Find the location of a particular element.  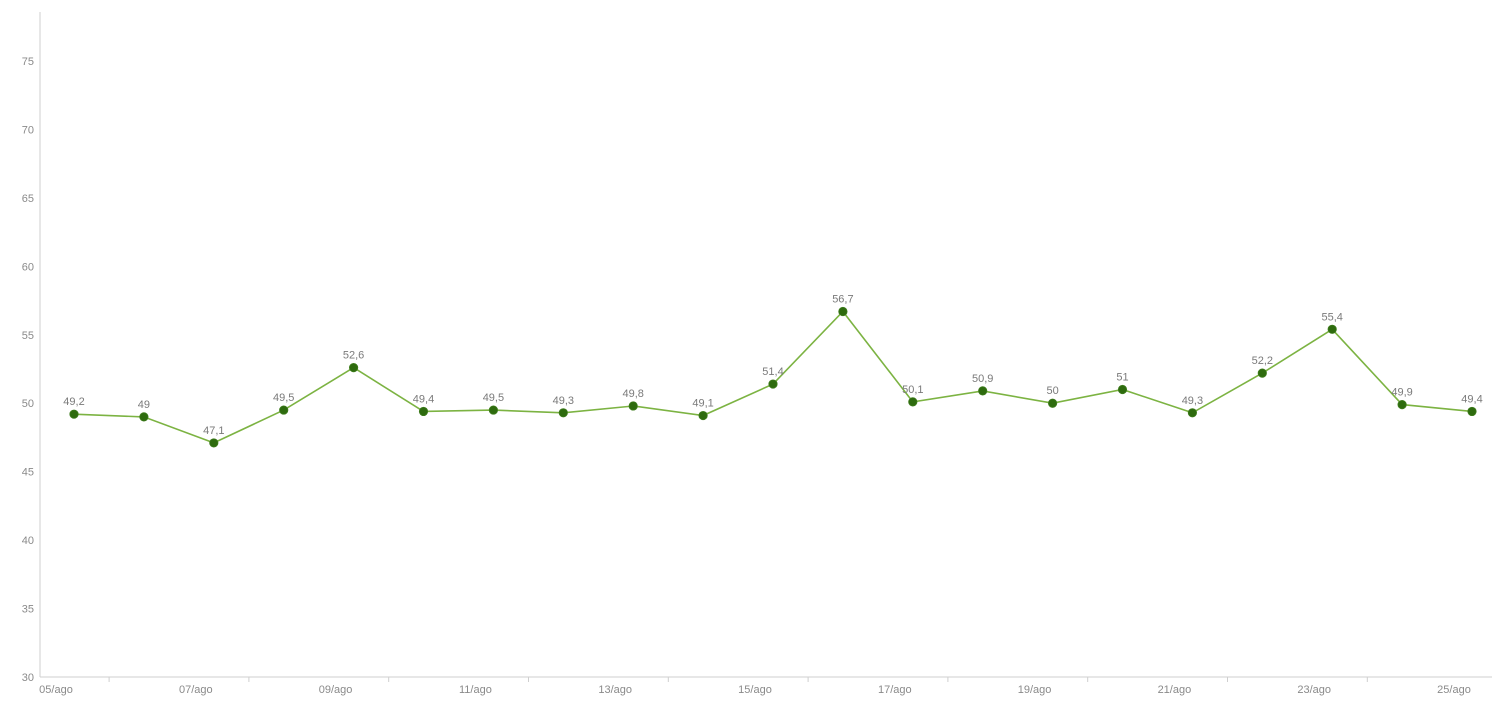

data-label: 56,7 is located at coordinates (842, 300).